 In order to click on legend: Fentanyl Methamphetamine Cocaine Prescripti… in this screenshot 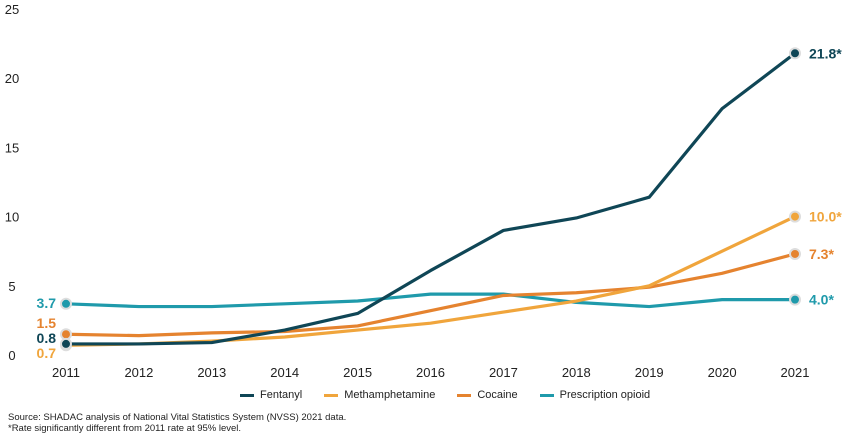, I will do `click(445, 395)`.